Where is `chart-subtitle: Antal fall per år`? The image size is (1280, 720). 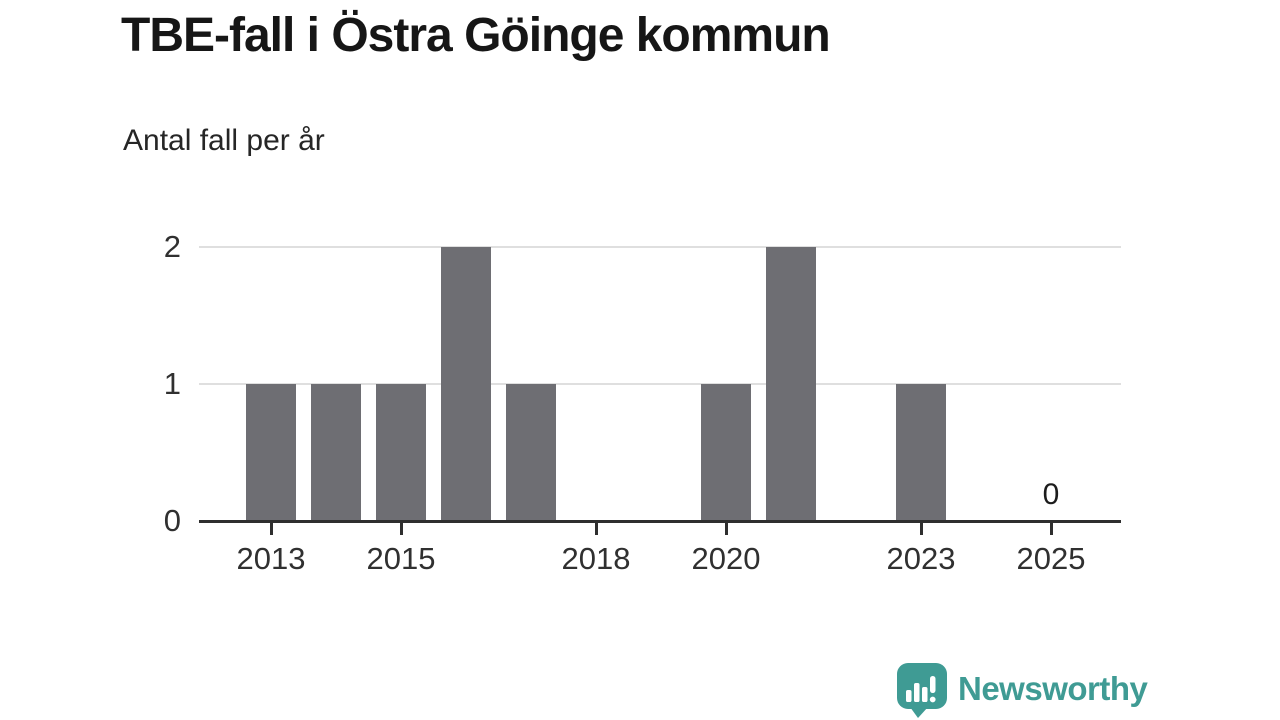
chart-subtitle: Antal fall per år is located at coordinates (224, 140).